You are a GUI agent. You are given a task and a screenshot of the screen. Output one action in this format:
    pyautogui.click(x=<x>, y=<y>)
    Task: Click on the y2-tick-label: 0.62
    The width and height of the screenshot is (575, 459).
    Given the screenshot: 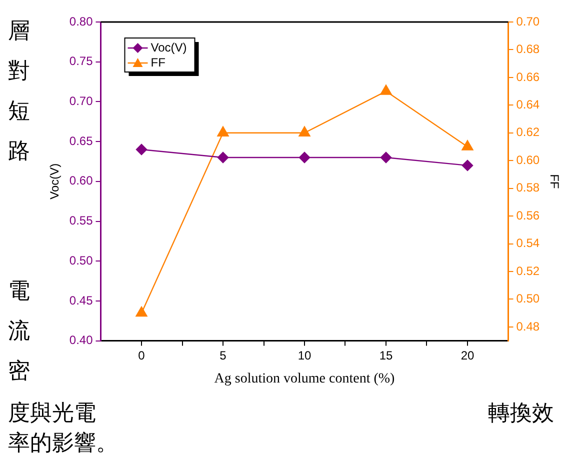 What is the action you would take?
    pyautogui.click(x=528, y=132)
    